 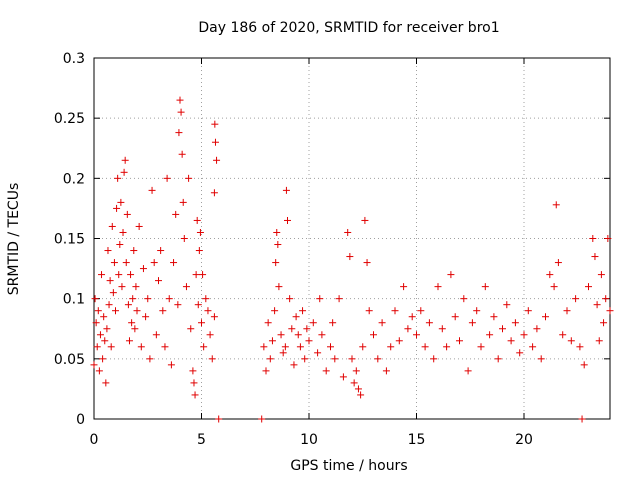 I want to click on y-tick-label: 0.25, so click(x=69, y=119).